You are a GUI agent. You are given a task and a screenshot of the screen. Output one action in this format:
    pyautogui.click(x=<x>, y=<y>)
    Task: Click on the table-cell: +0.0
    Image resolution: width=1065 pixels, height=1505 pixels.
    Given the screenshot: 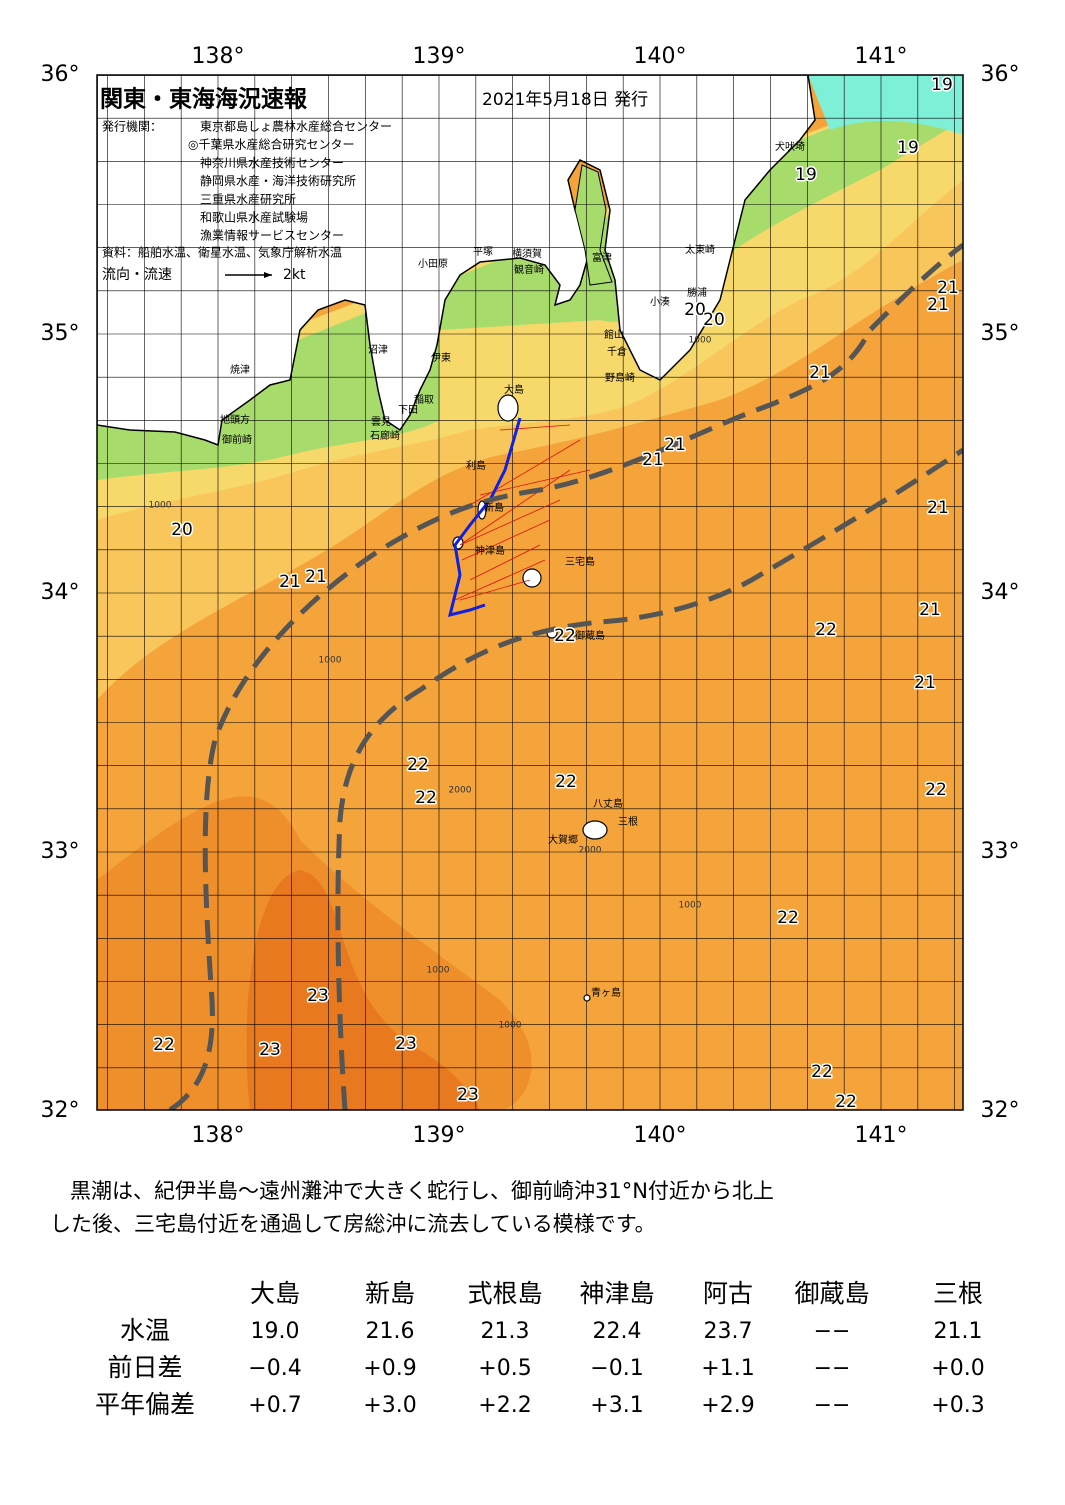 What is the action you would take?
    pyautogui.click(x=957, y=1368)
    